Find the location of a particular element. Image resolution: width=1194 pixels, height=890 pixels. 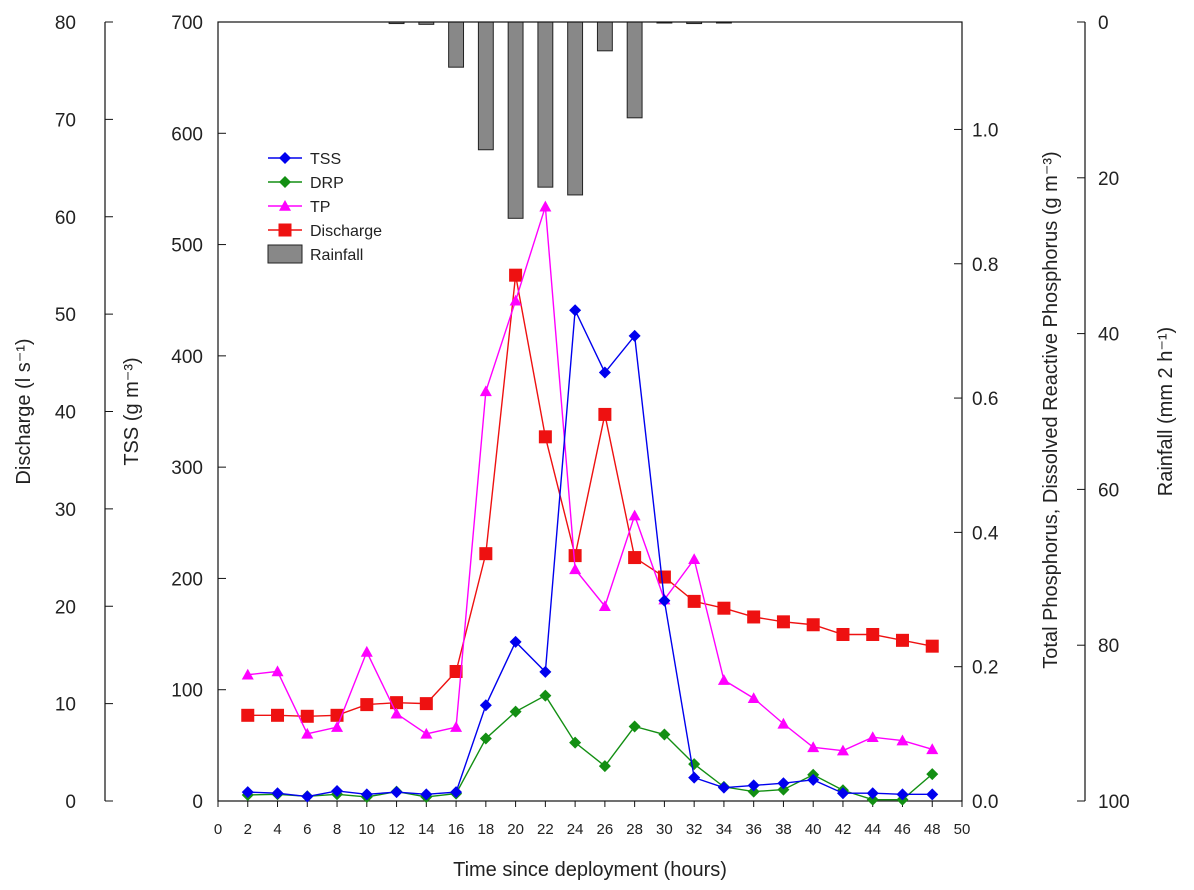

phosphorus-tick-label: 1.0 is located at coordinates (985, 130).